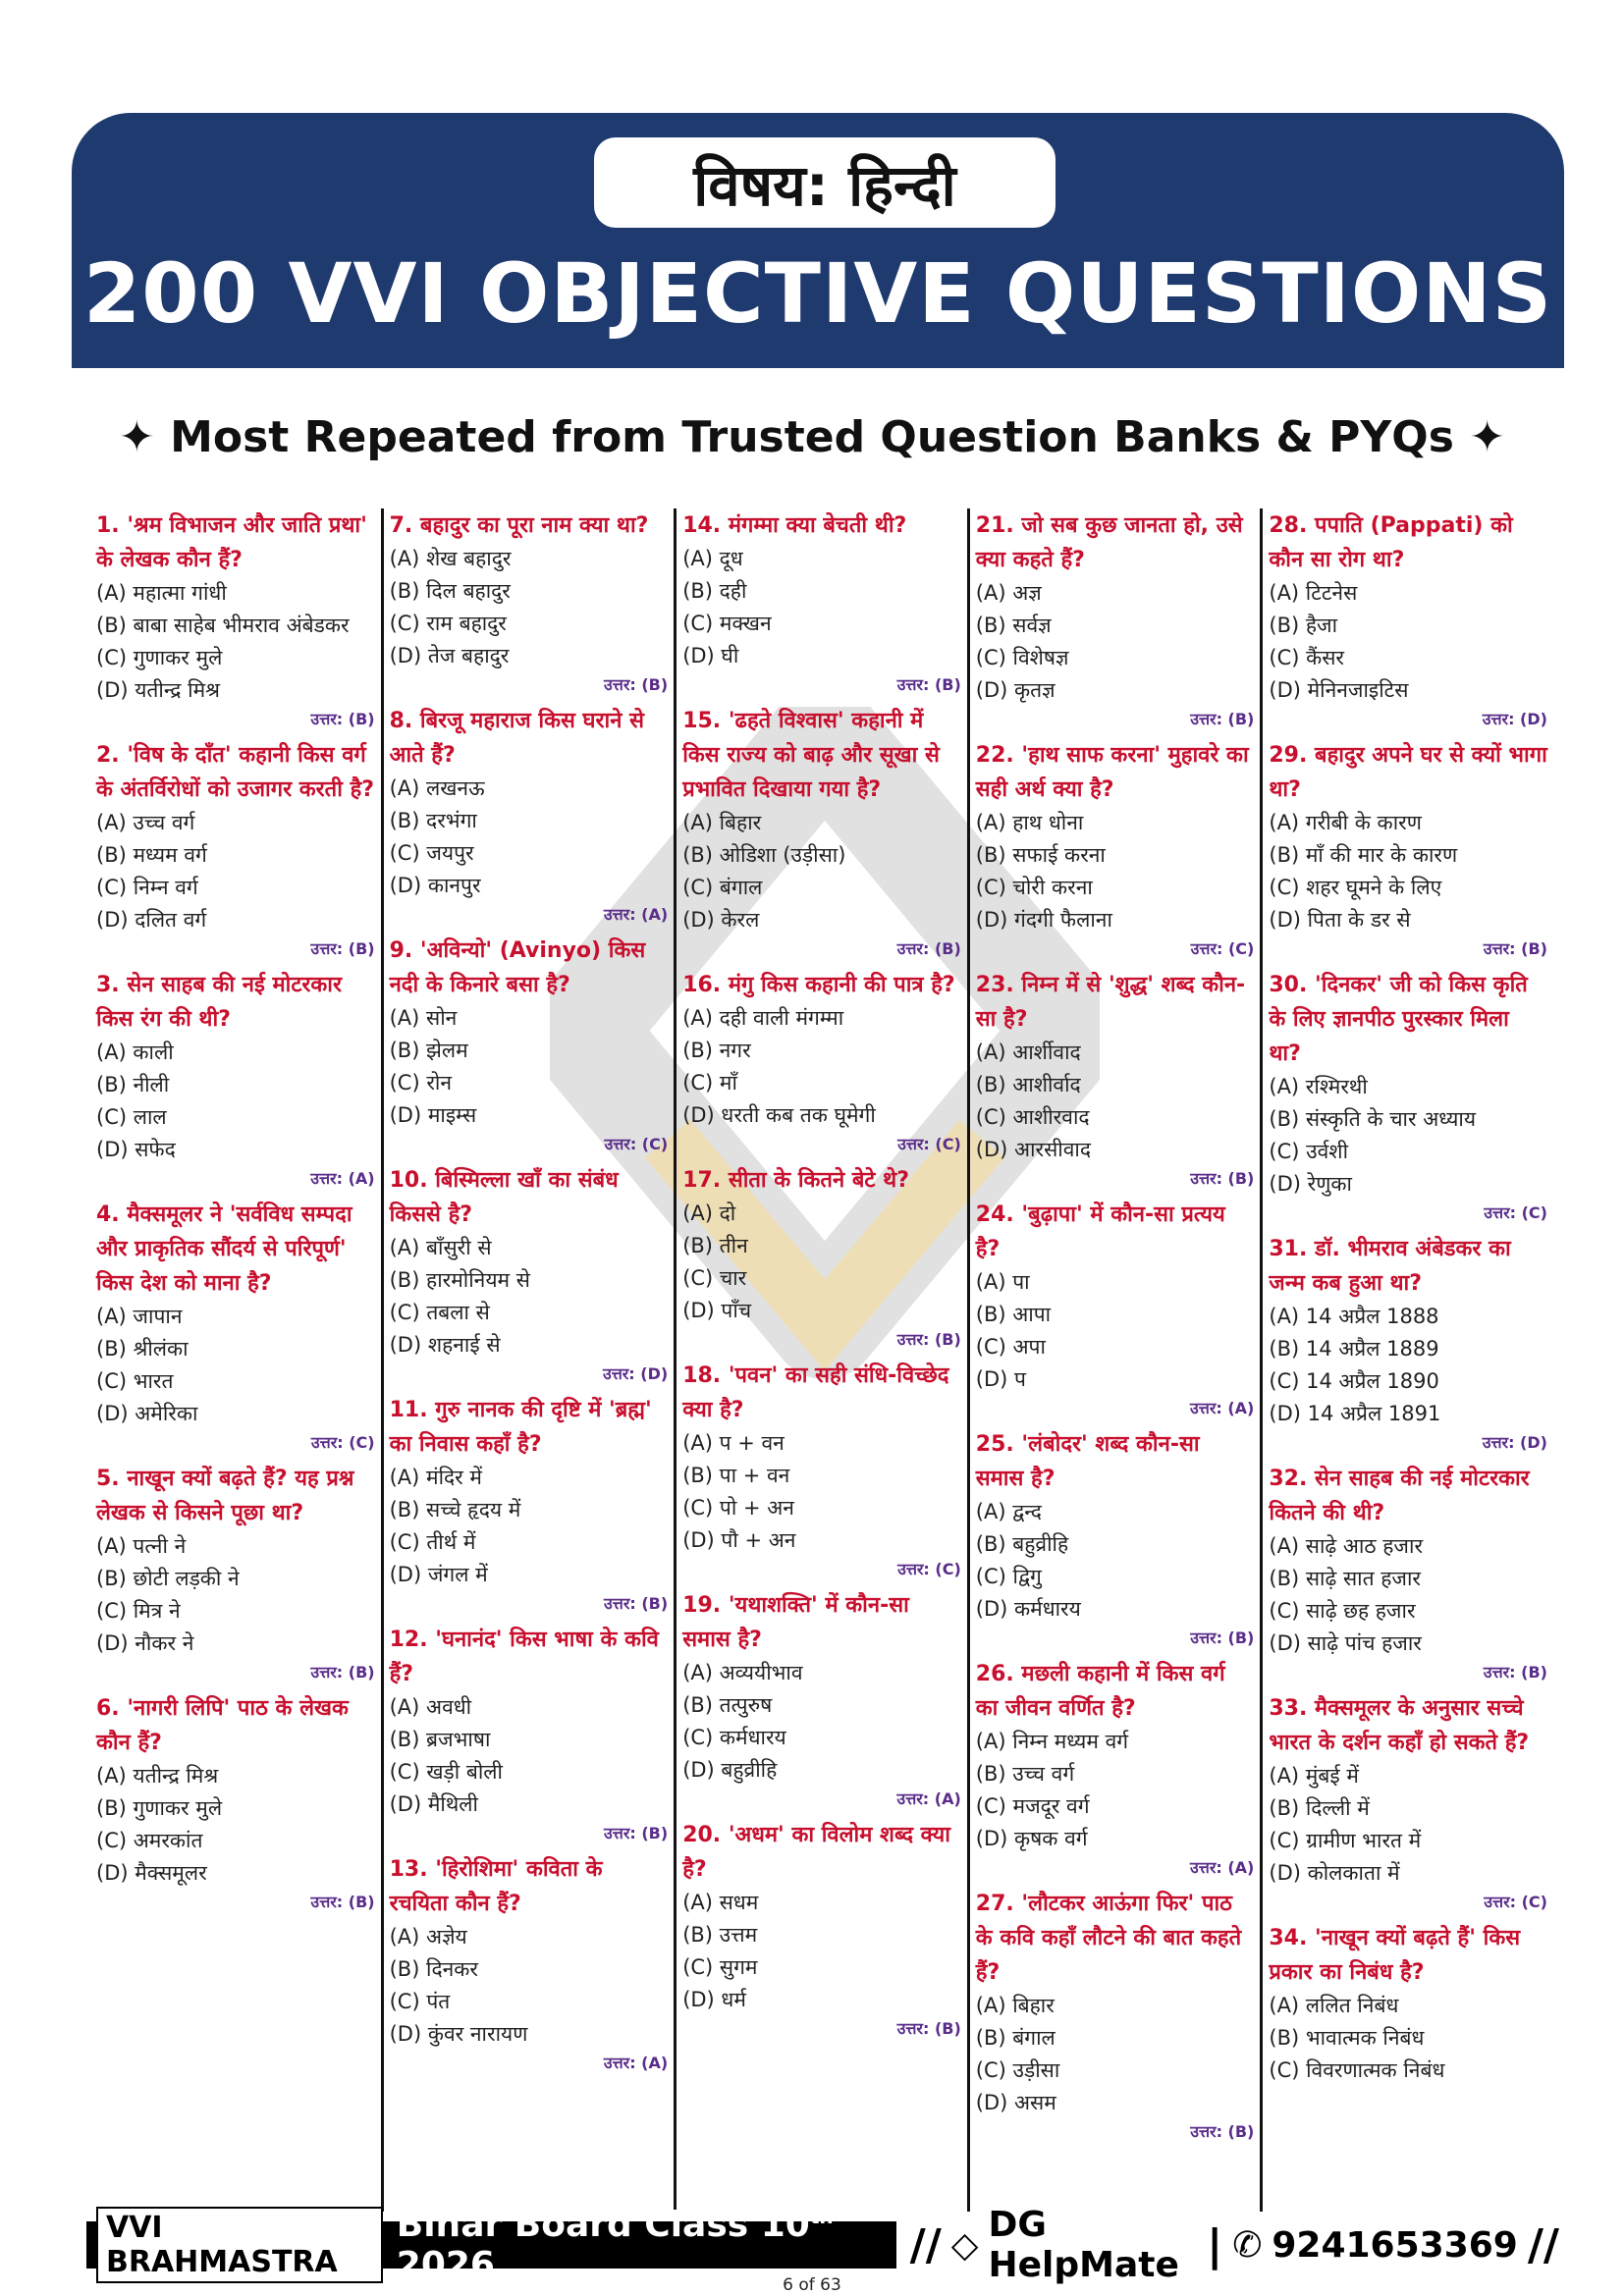 Image resolution: width=1624 pixels, height=2296 pixels. I want to click on option: (C) चोरी करना, so click(1034, 887).